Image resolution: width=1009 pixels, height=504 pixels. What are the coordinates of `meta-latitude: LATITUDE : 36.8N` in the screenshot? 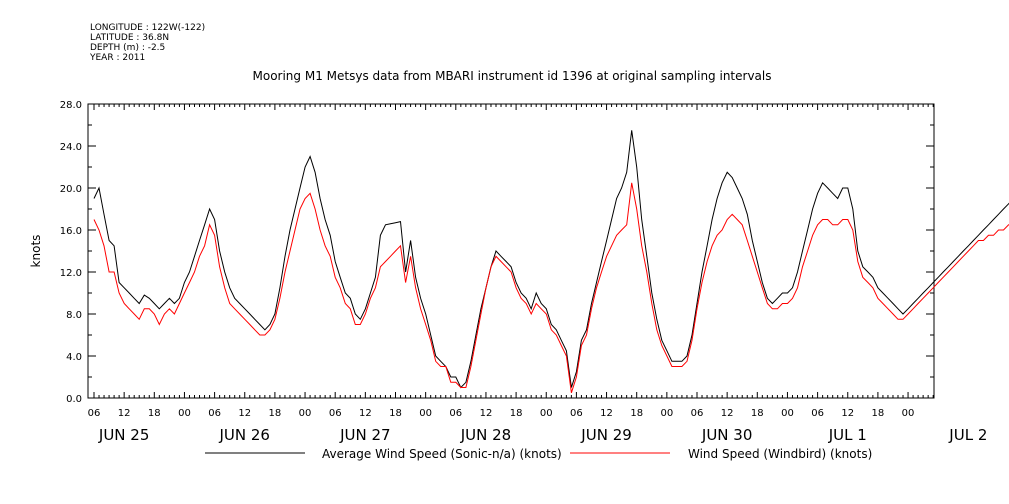 It's located at (129, 38).